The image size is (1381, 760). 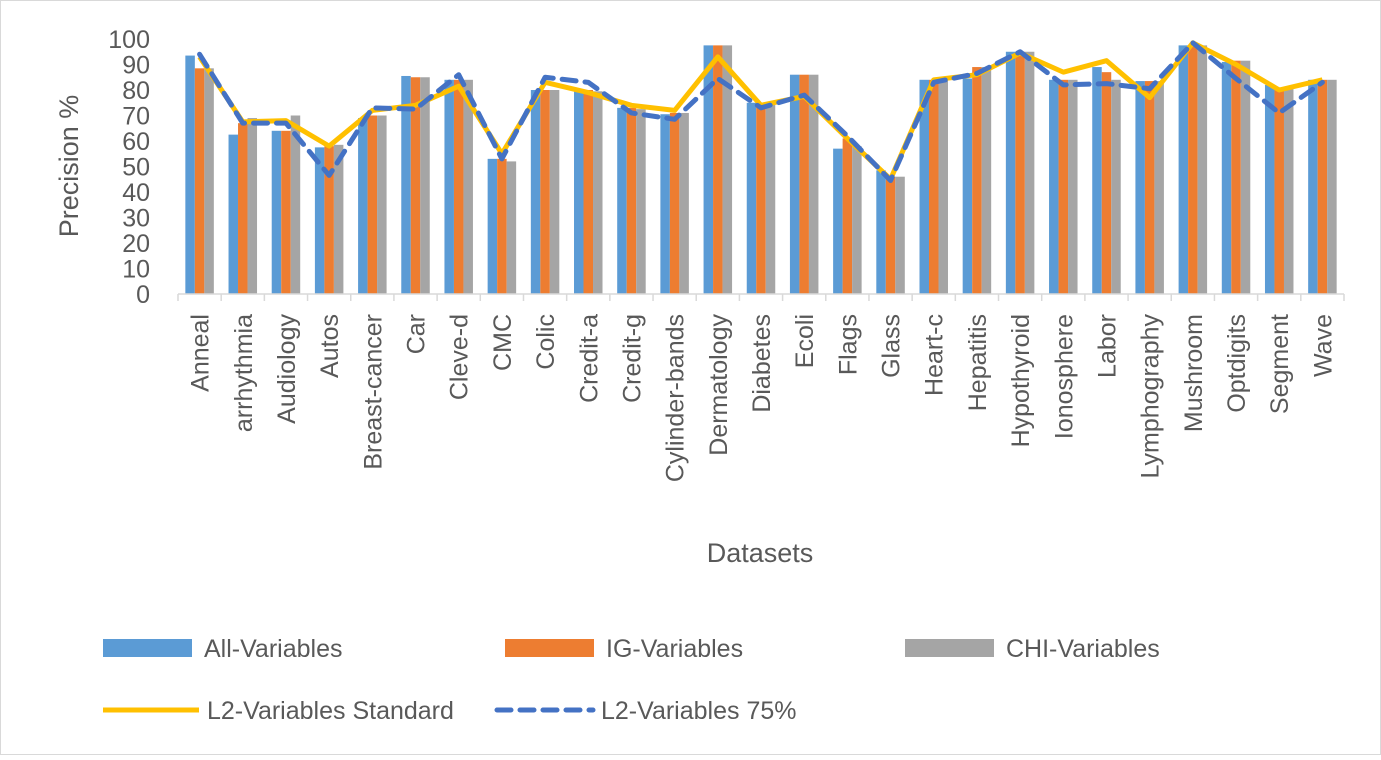 I want to click on bar-ig-variables-ionosphere, so click(x=1063, y=186).